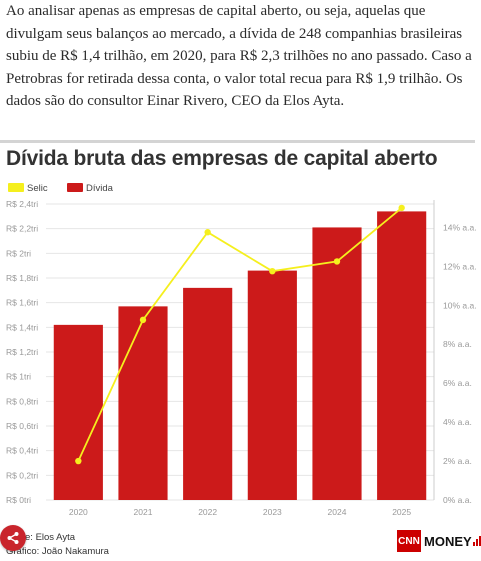  Describe the element at coordinates (143, 320) in the screenshot. I see `selic-point-2021` at that location.